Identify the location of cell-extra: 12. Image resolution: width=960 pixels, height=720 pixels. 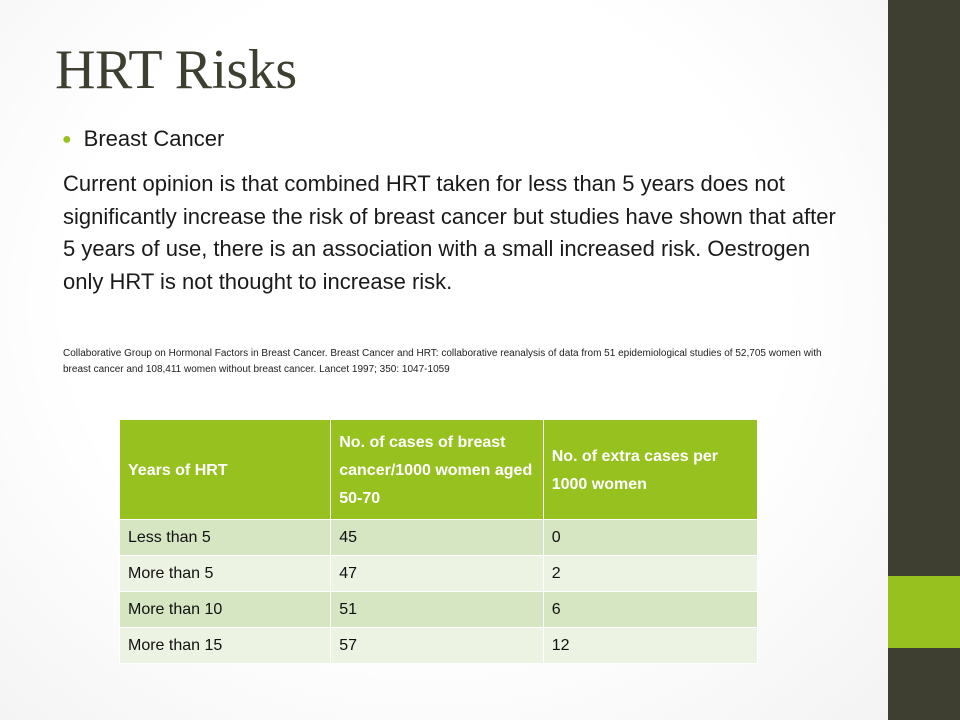
(650, 645).